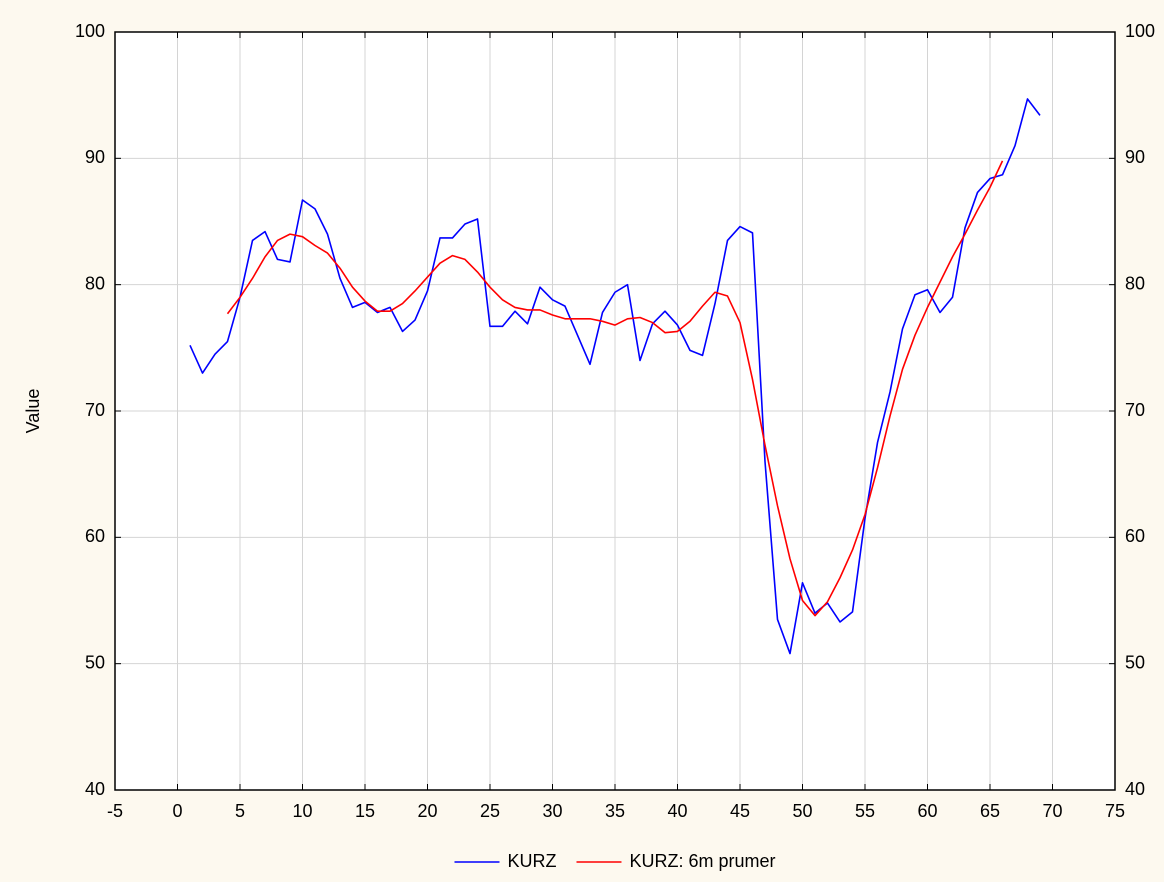 Image resolution: width=1164 pixels, height=882 pixels. What do you see at coordinates (865, 811) in the screenshot?
I see `x-tick-label: 55` at bounding box center [865, 811].